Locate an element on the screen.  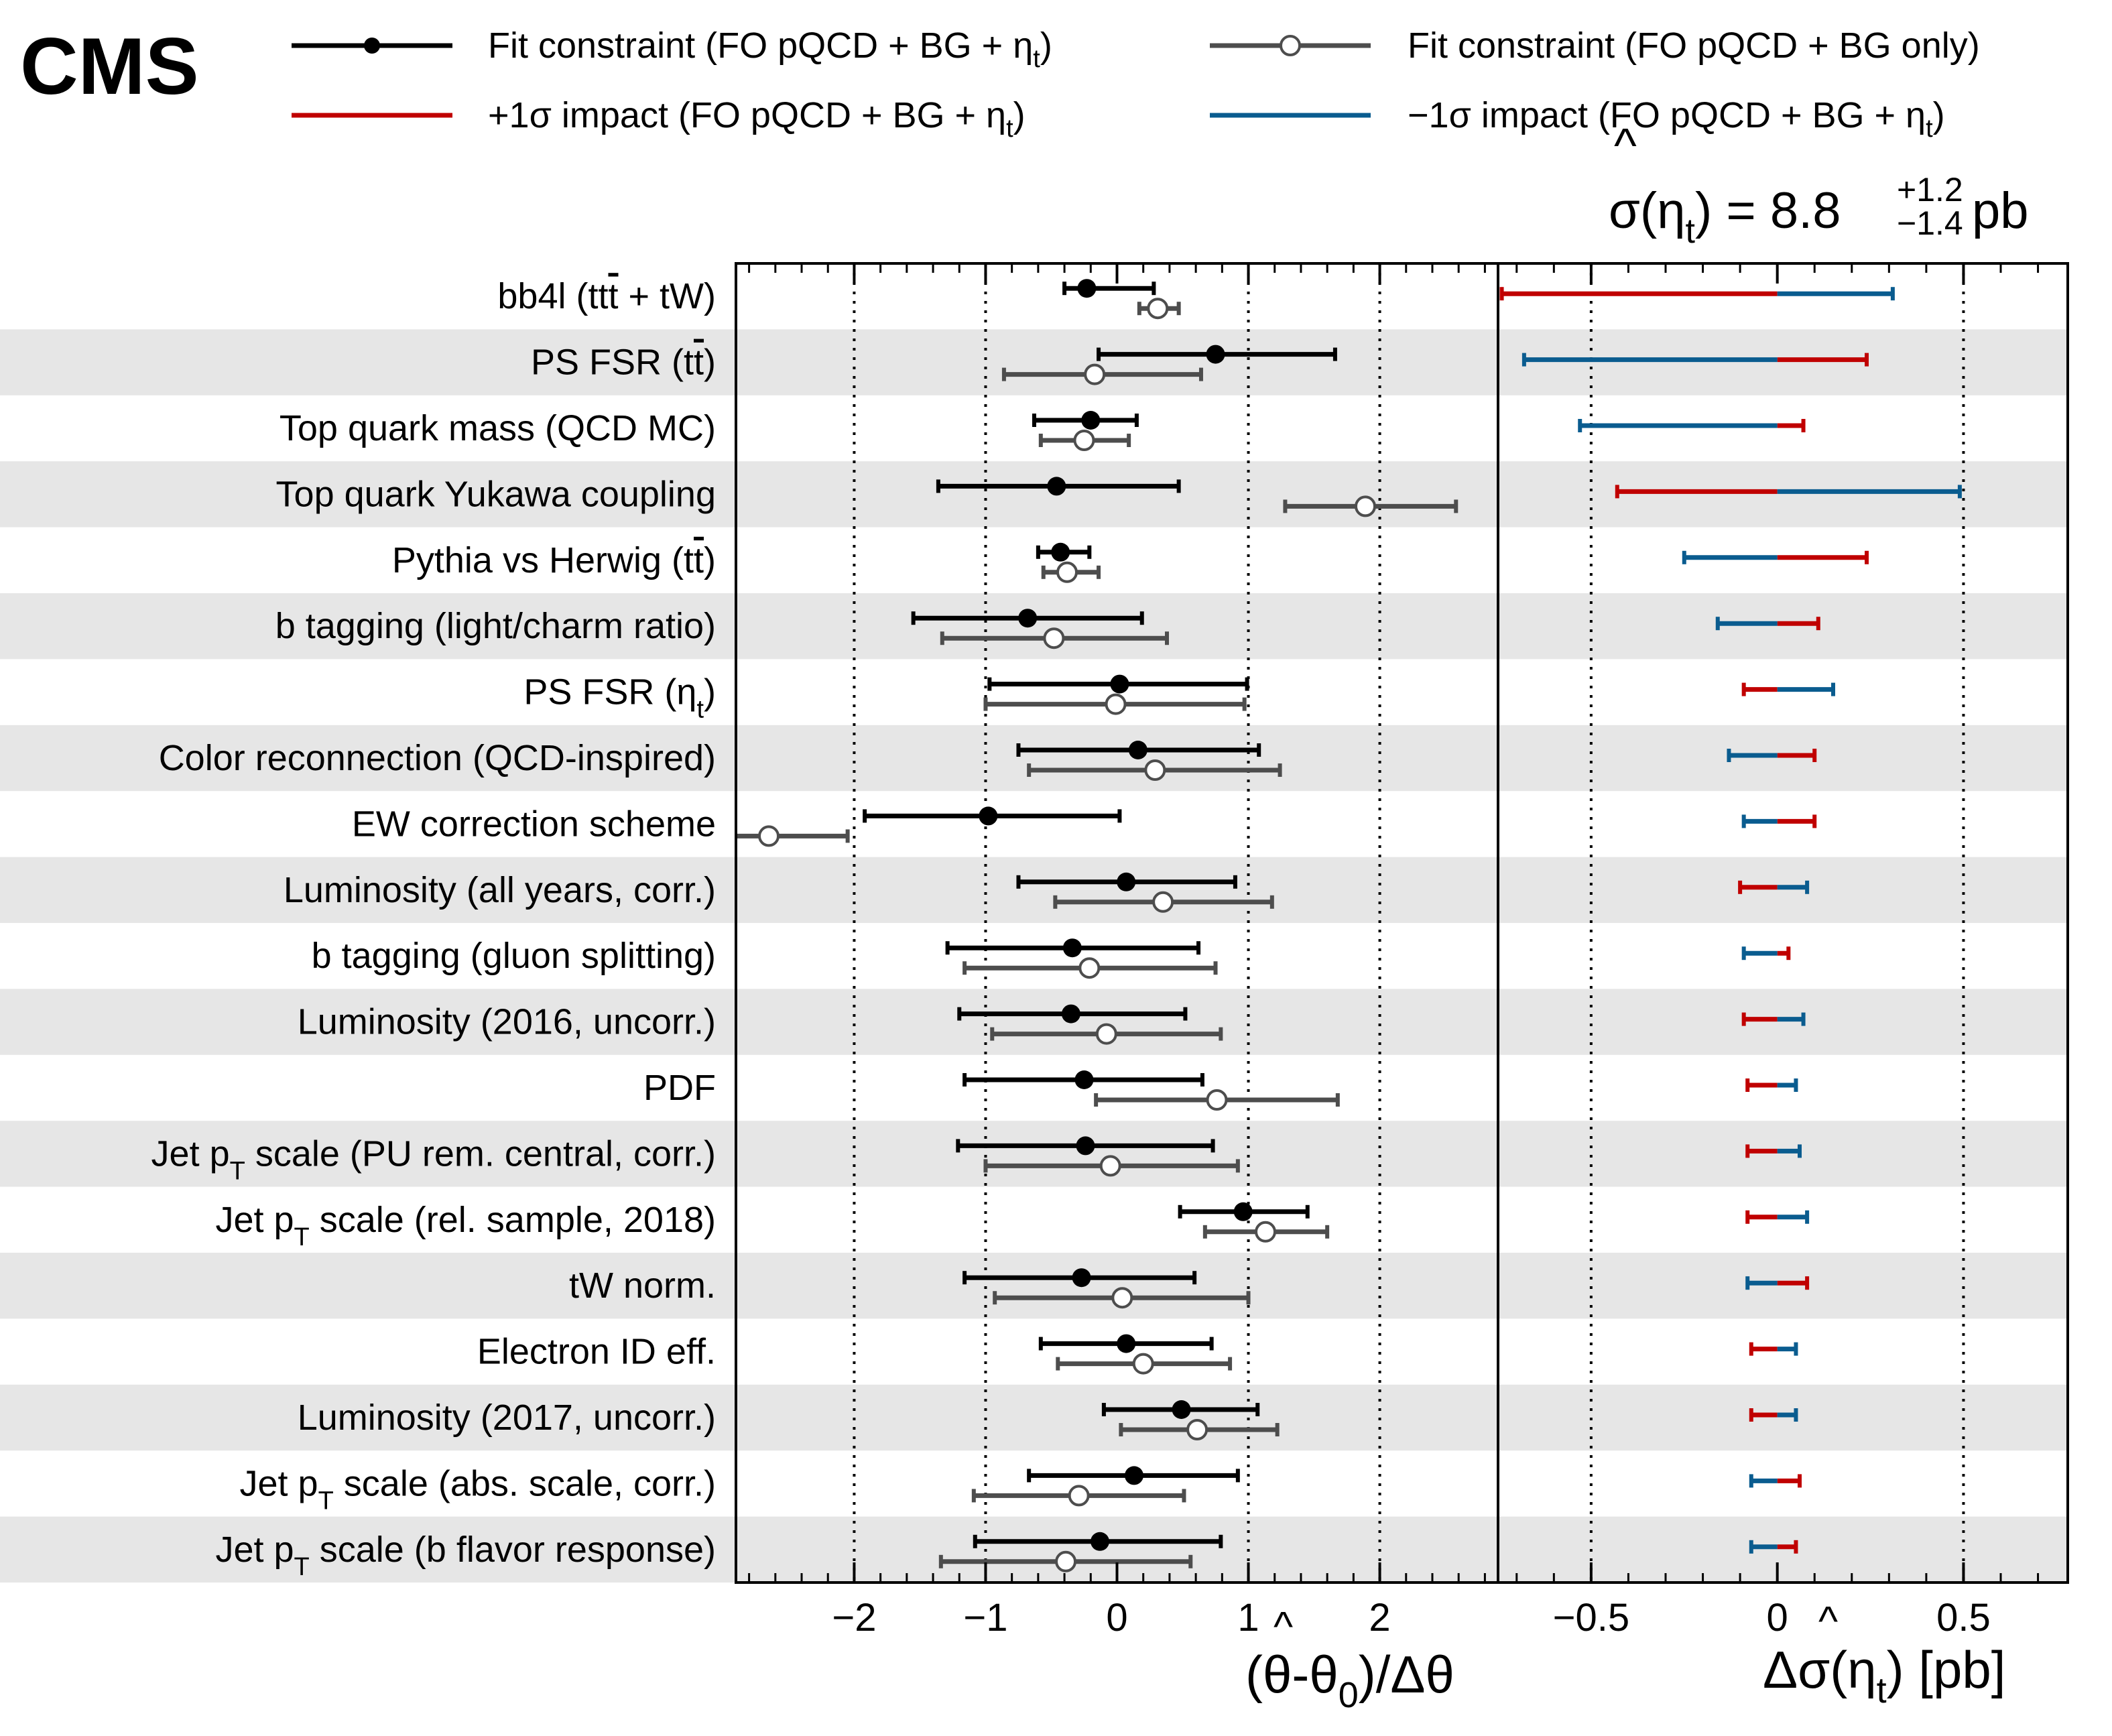
legend-entry-fit-with-eta: Fit constraint (FO pQCD + BG + ηt) is located at coordinates (672, 49).